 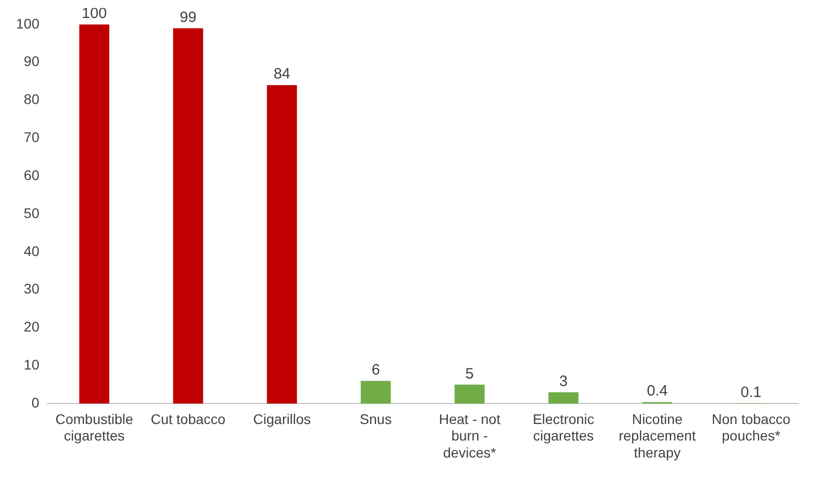 I want to click on data-label: 84, so click(x=282, y=74).